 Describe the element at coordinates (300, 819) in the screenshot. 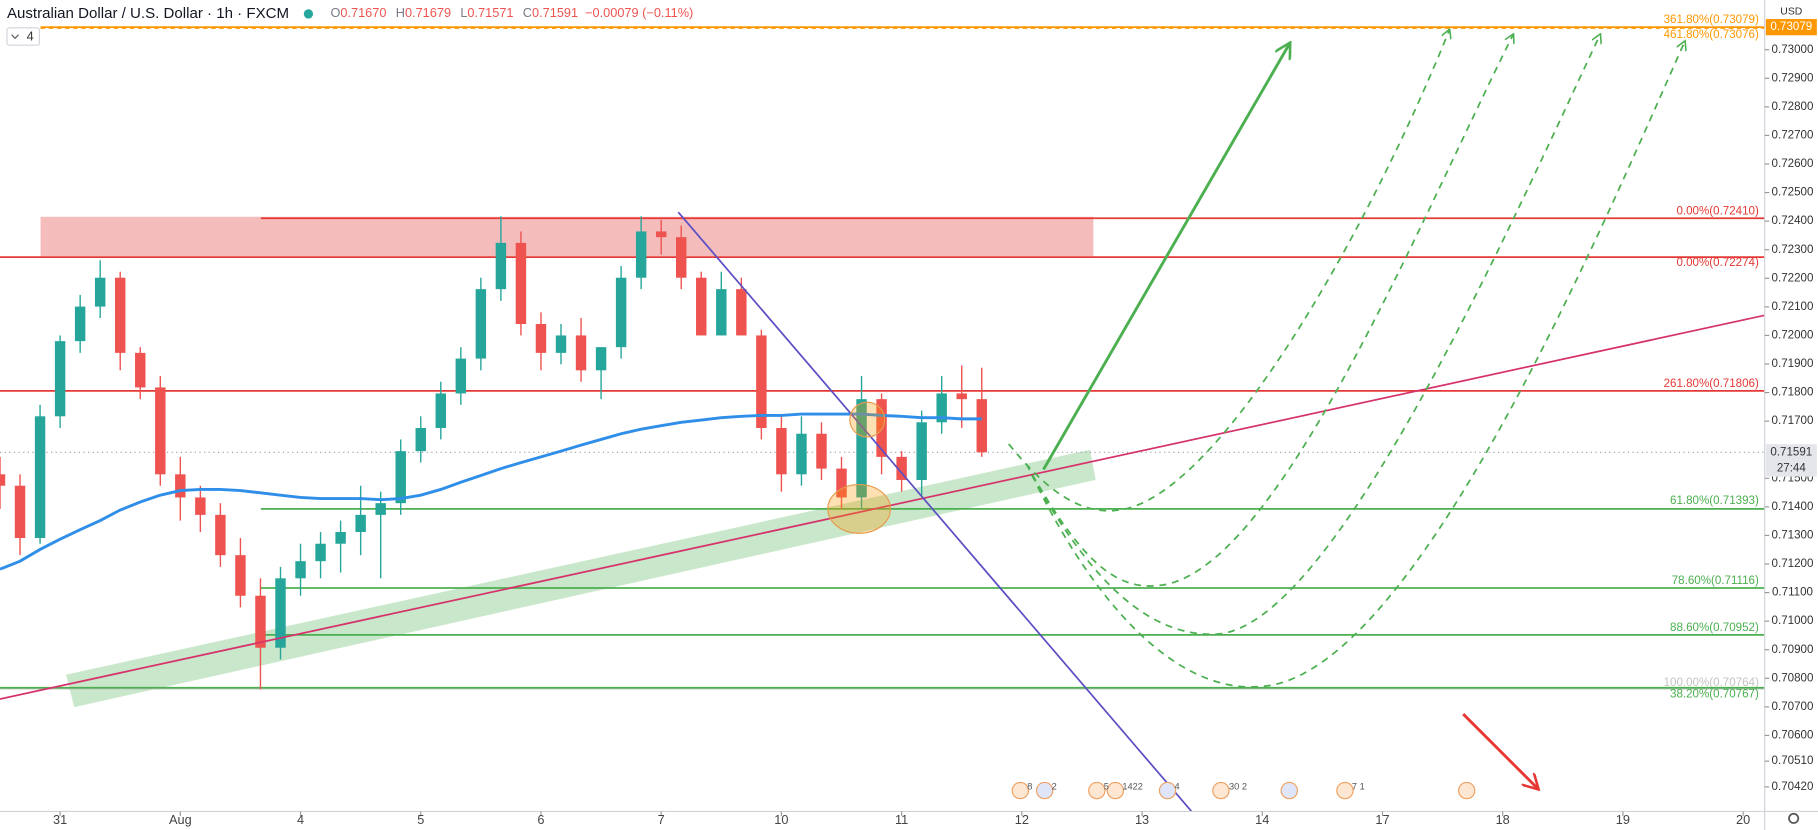

I see `x-tick-label: 4` at that location.